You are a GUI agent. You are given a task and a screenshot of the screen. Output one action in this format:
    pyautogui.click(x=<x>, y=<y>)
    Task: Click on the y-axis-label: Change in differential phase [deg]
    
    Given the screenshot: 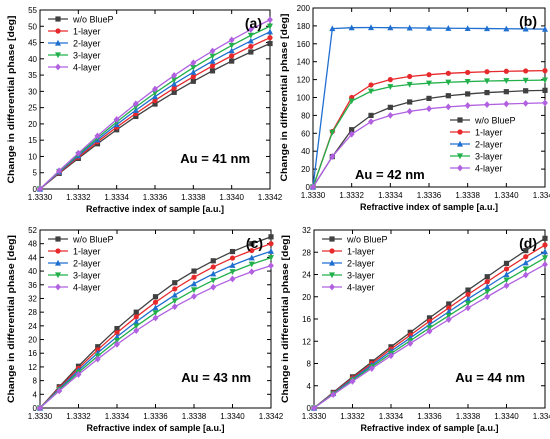 What is the action you would take?
    pyautogui.click(x=284, y=97)
    